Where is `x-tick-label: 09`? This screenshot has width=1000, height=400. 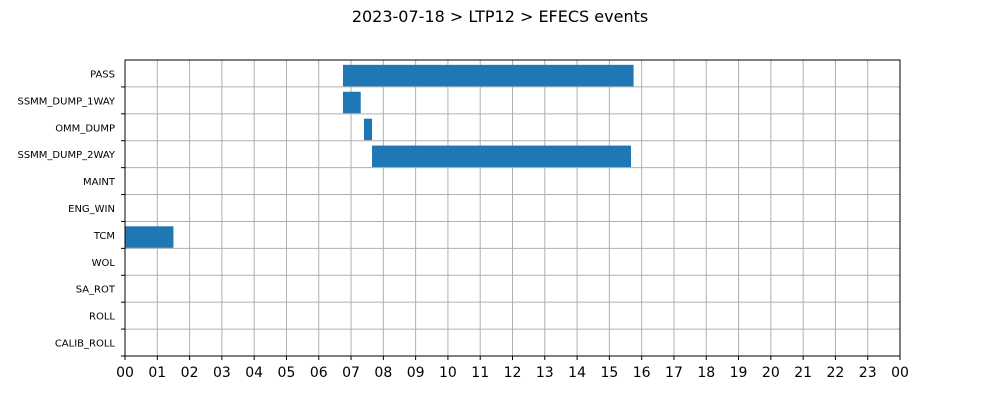
x-tick-label: 09 is located at coordinates (416, 373).